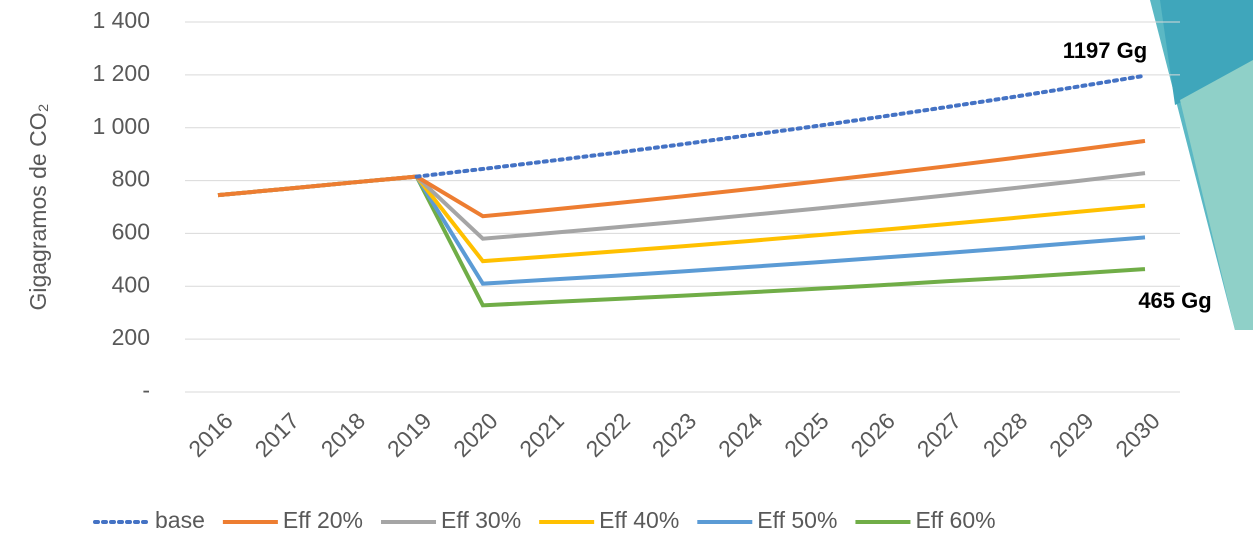  I want to click on x-tick-label: 2025, so click(806, 434).